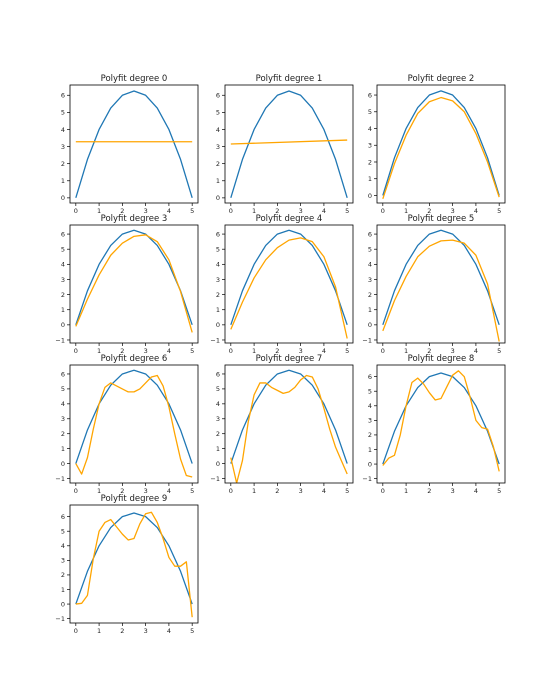  I want to click on subplot-0: Polyfit degree 0 0 1 2 3 4 5 0 1 2 3 4 5 6, so click(130, 144).